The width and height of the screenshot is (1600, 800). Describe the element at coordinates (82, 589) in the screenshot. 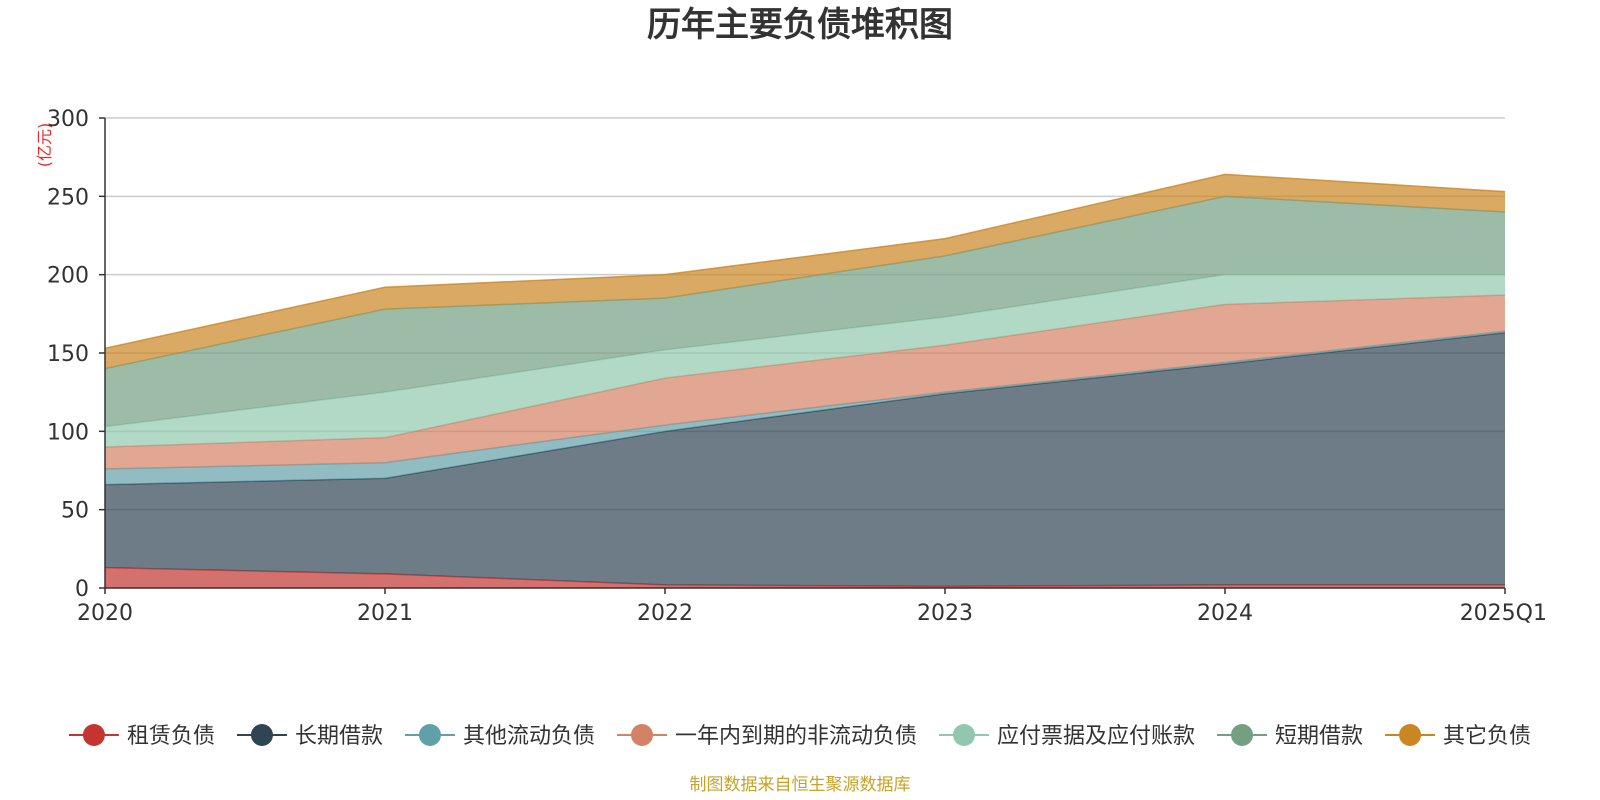

I see `y-tick-label: 0` at that location.